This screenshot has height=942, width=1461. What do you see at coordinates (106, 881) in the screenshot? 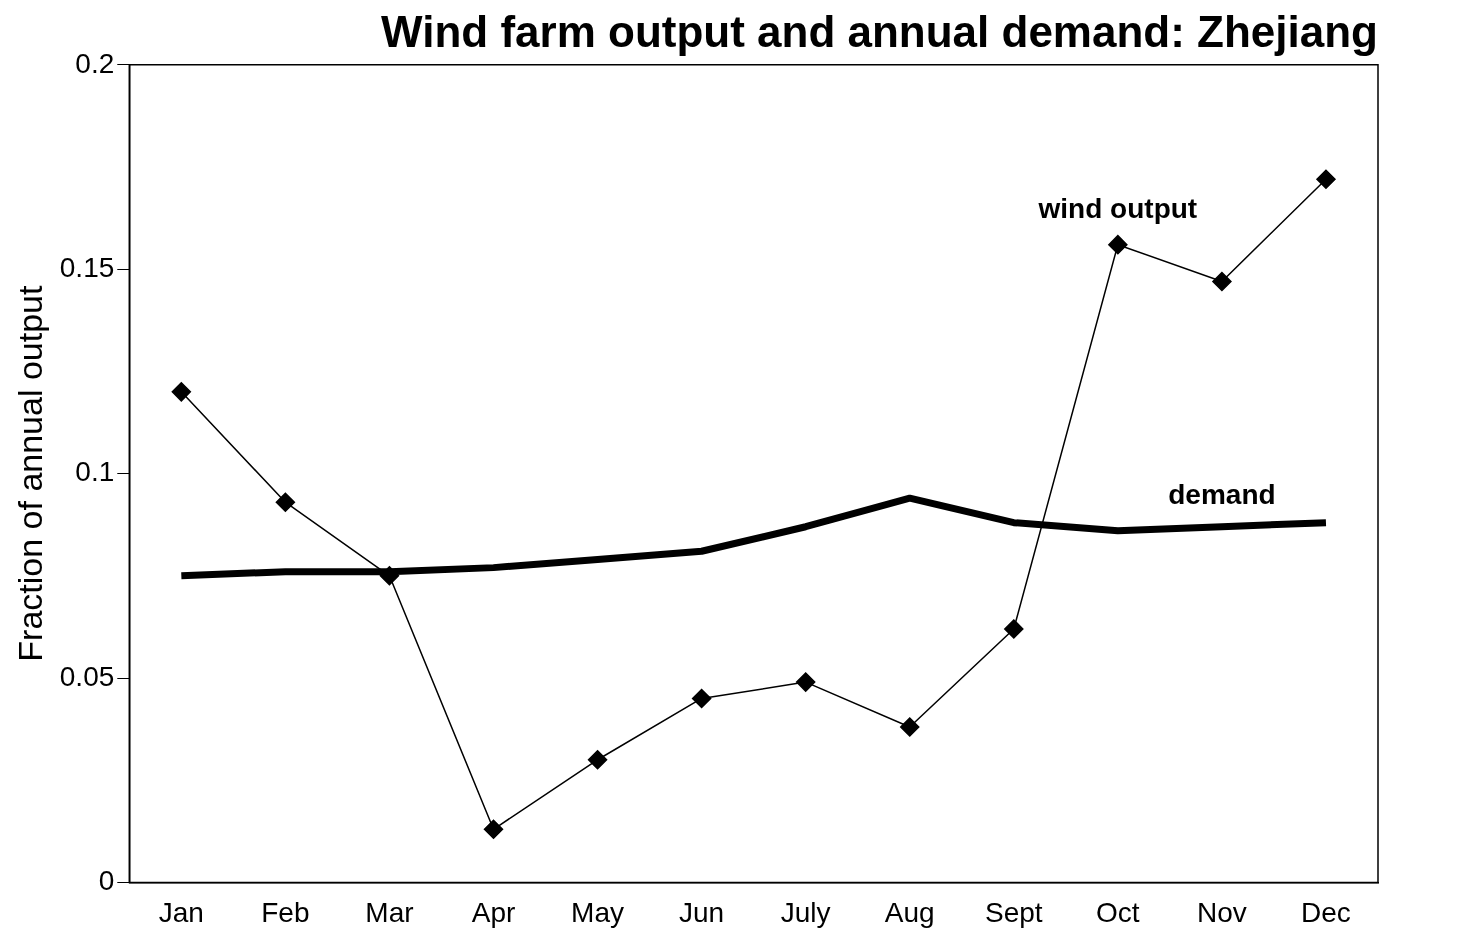
I see `y-tick-label: 0` at bounding box center [106, 881].